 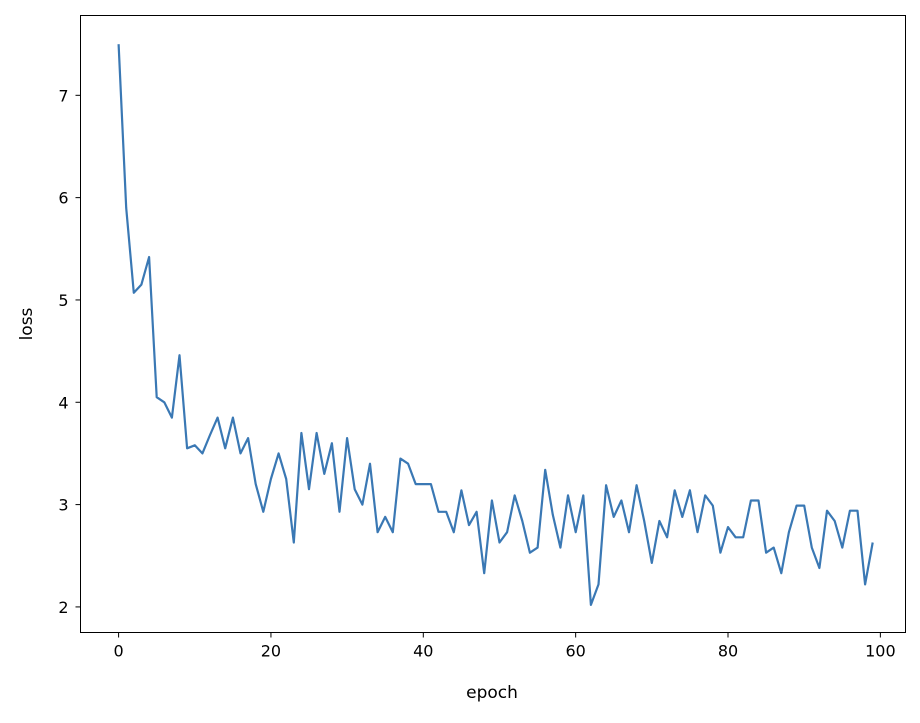 I want to click on x-tick-label: 20, so click(x=271, y=651).